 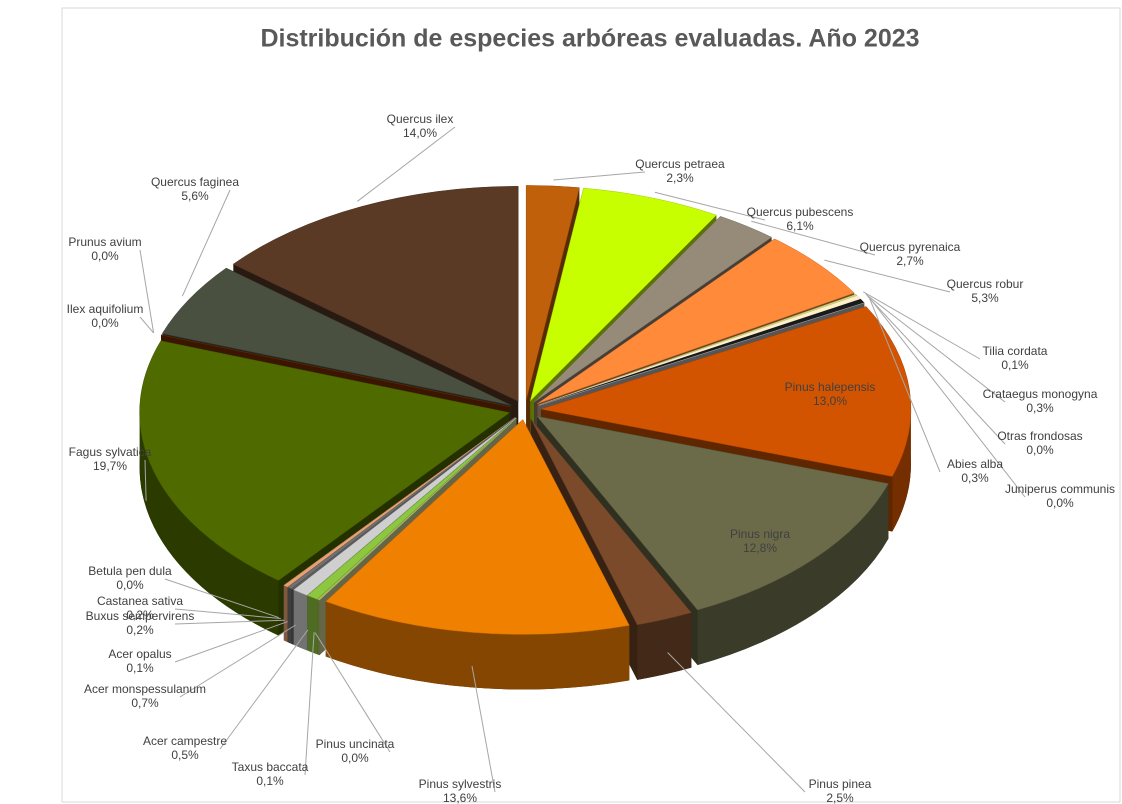 I want to click on data-label-value: 2,7%, so click(x=910, y=261).